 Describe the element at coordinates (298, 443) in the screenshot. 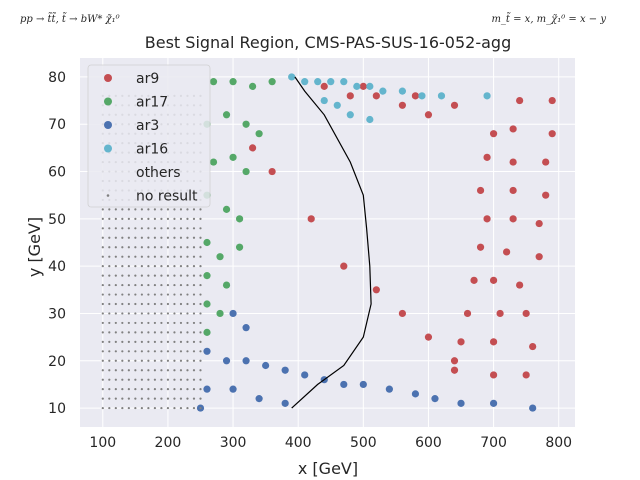

I see `x-tick-label: 400` at that location.